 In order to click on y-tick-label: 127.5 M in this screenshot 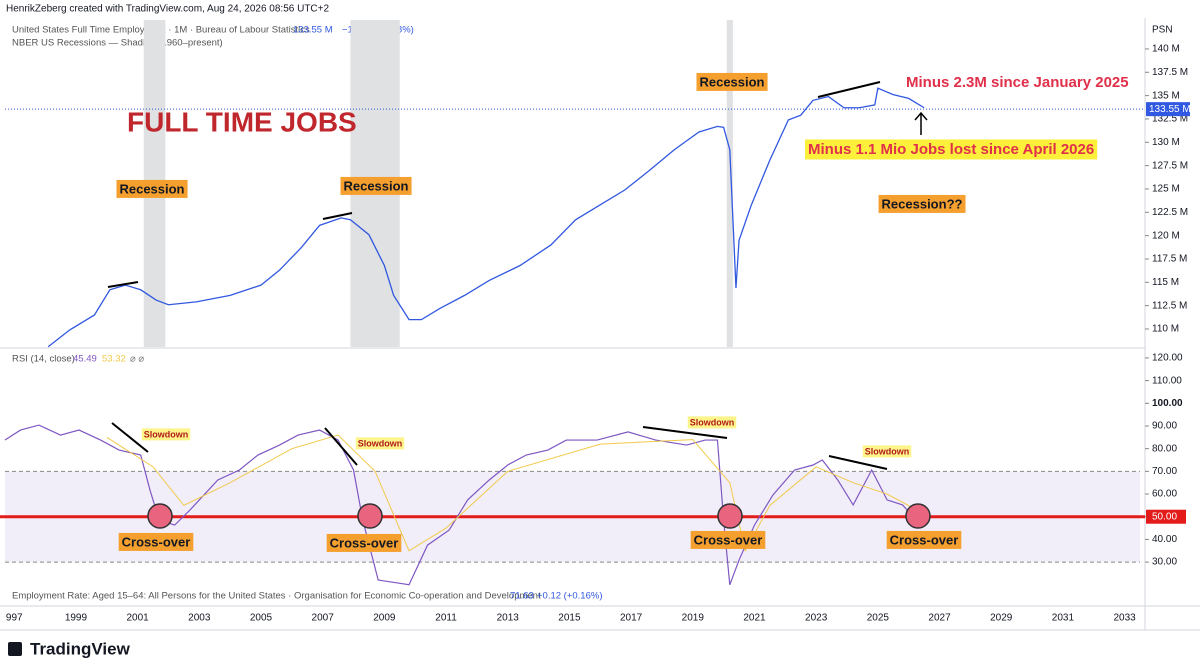, I will do `click(1170, 165)`.